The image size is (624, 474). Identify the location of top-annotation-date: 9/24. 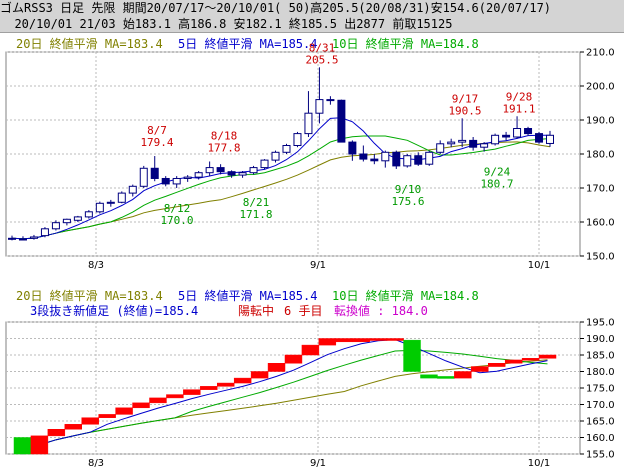
(497, 172).